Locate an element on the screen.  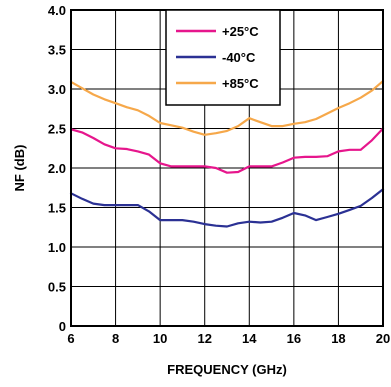
y-tick-label-1.0: 1.0 is located at coordinates (57, 247).